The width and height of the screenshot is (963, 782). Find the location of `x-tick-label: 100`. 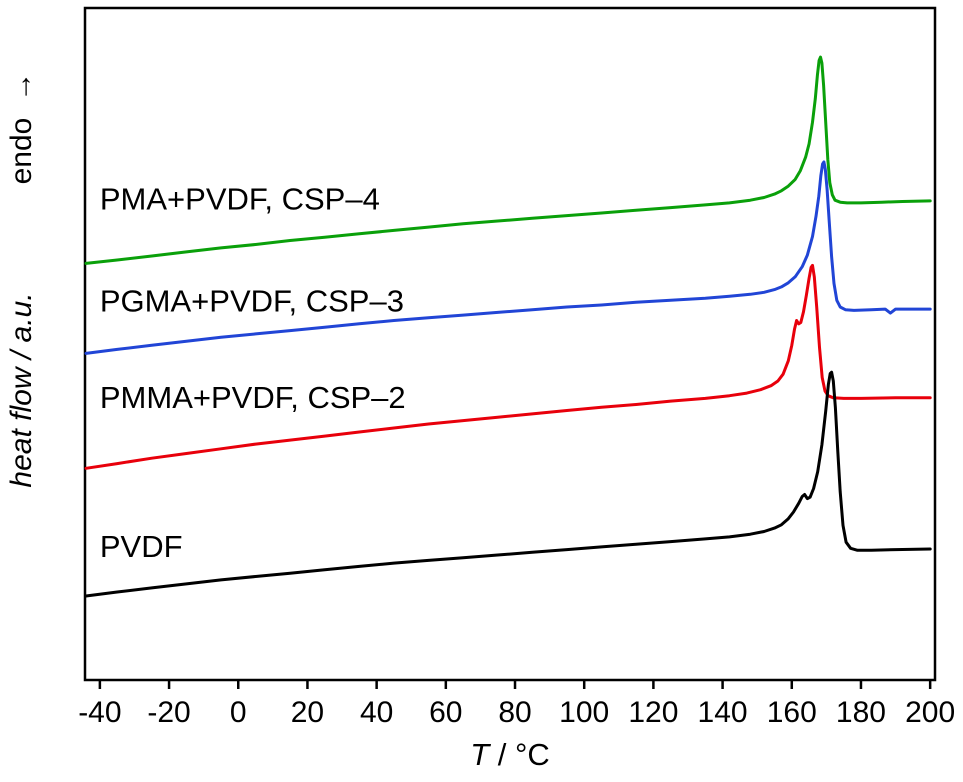

x-tick-label: 100 is located at coordinates (584, 712).